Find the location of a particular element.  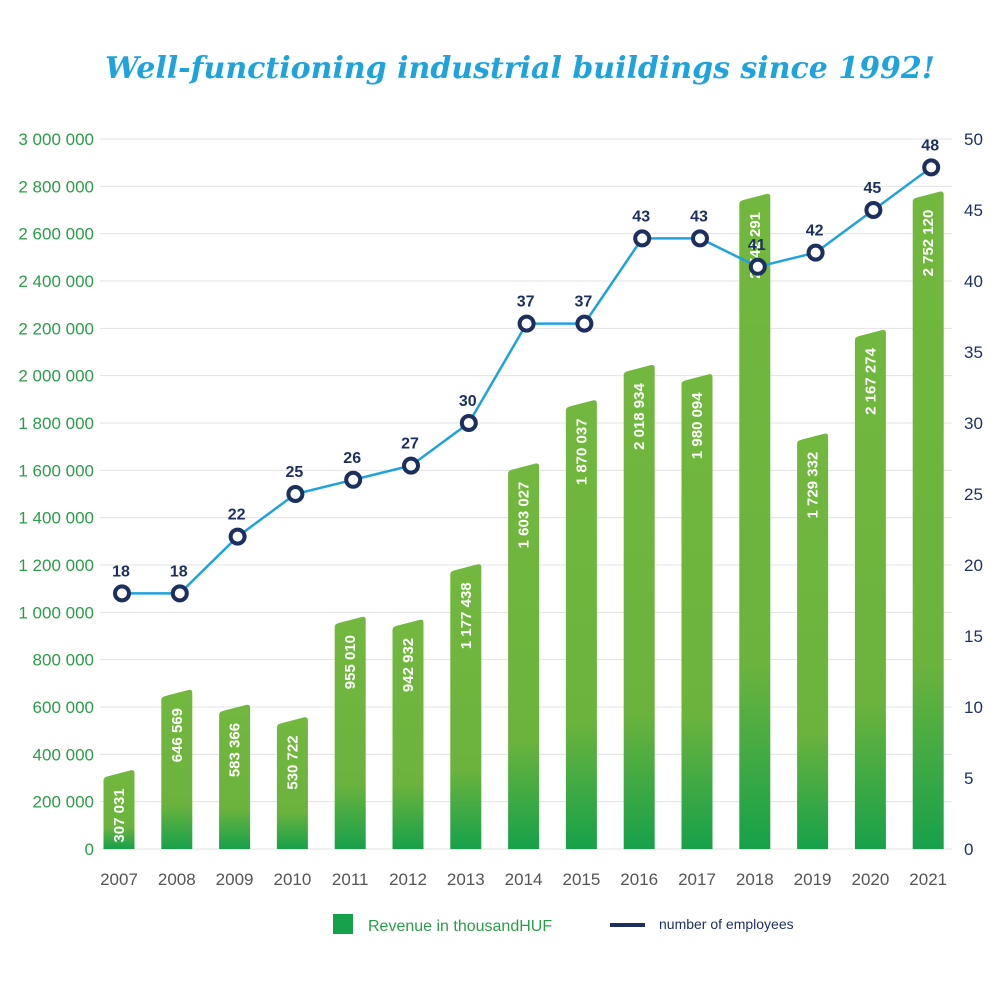

x-tick-label: 2020 is located at coordinates (870, 879).